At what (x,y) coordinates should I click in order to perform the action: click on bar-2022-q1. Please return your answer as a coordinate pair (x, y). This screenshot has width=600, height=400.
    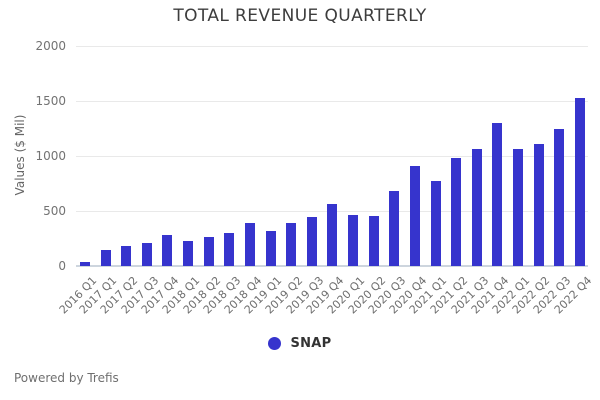
    Looking at the image, I should click on (518, 207).